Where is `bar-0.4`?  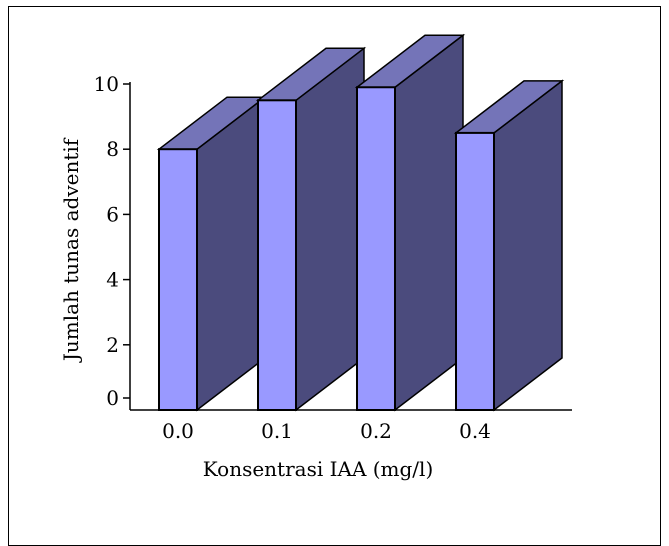
bar-0.4 is located at coordinates (509, 245).